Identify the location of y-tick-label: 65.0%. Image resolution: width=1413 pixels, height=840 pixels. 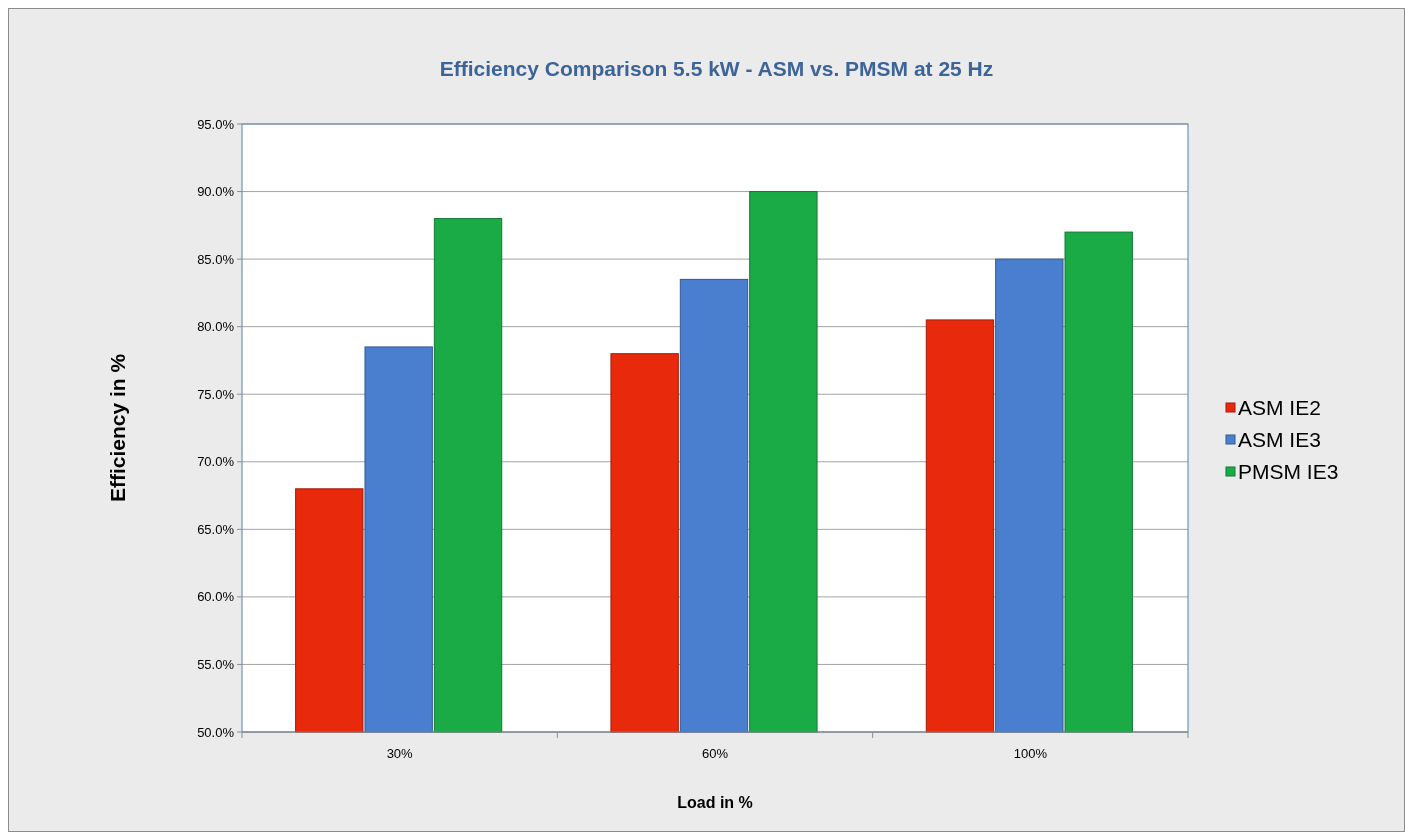
(216, 529).